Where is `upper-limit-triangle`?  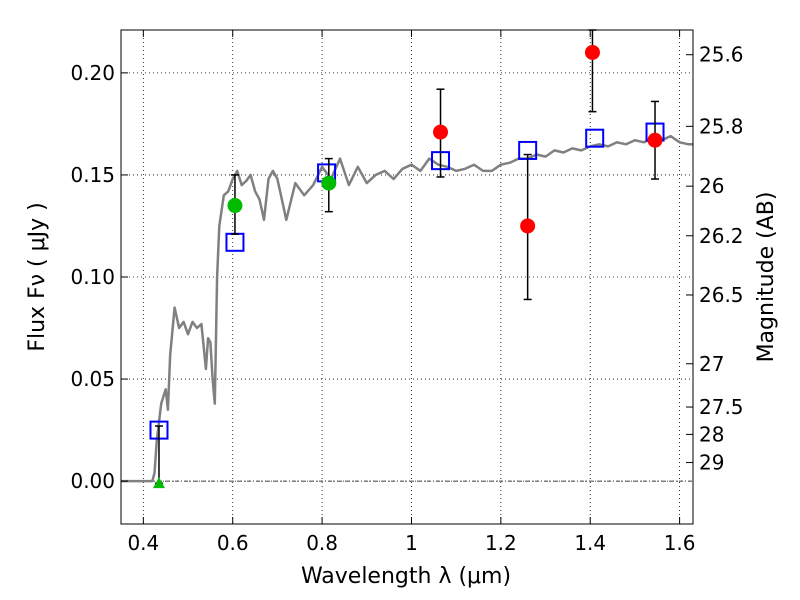 upper-limit-triangle is located at coordinates (158, 483).